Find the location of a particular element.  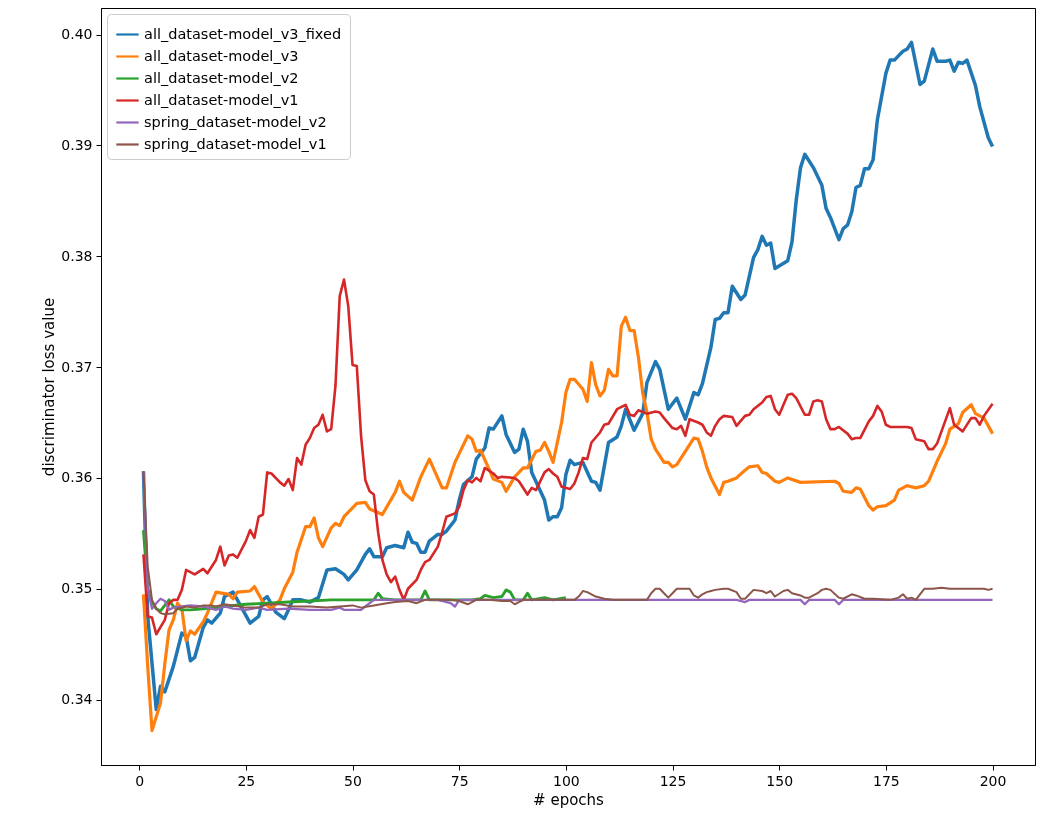

y-tick-label: 0.34 is located at coordinates (77, 699).